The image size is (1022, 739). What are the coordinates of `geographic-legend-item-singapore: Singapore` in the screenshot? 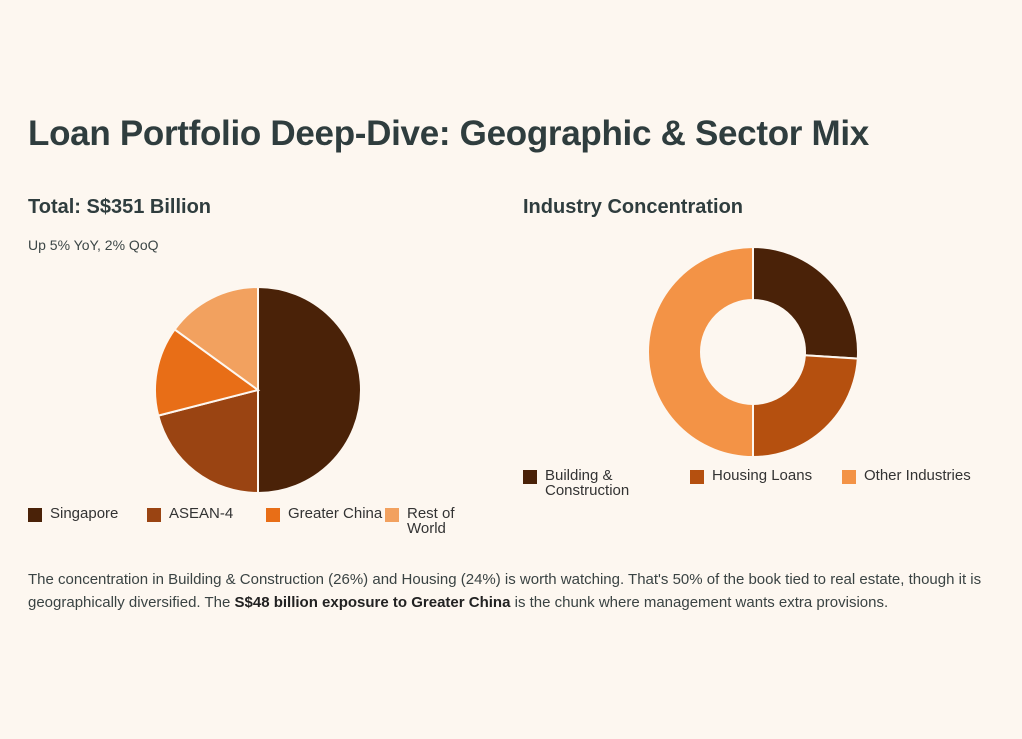 It's located at (87, 521).